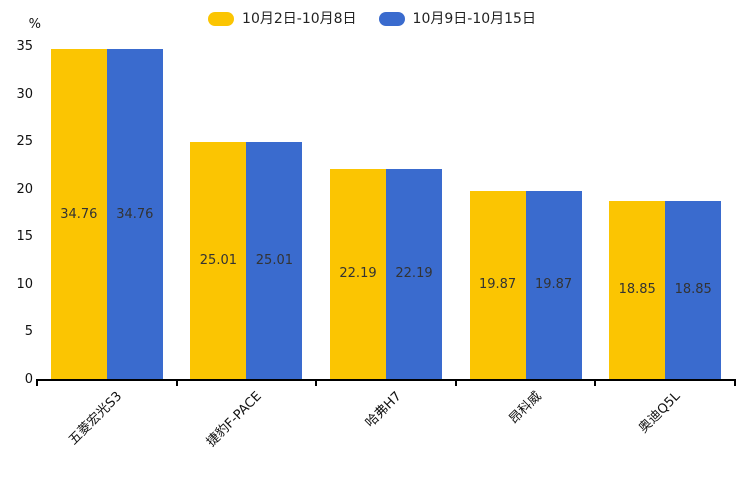 Image resolution: width=744 pixels, height=496 pixels. Describe the element at coordinates (299, 19) in the screenshot. I see `legend-label: 10月2日-10月8日` at that location.